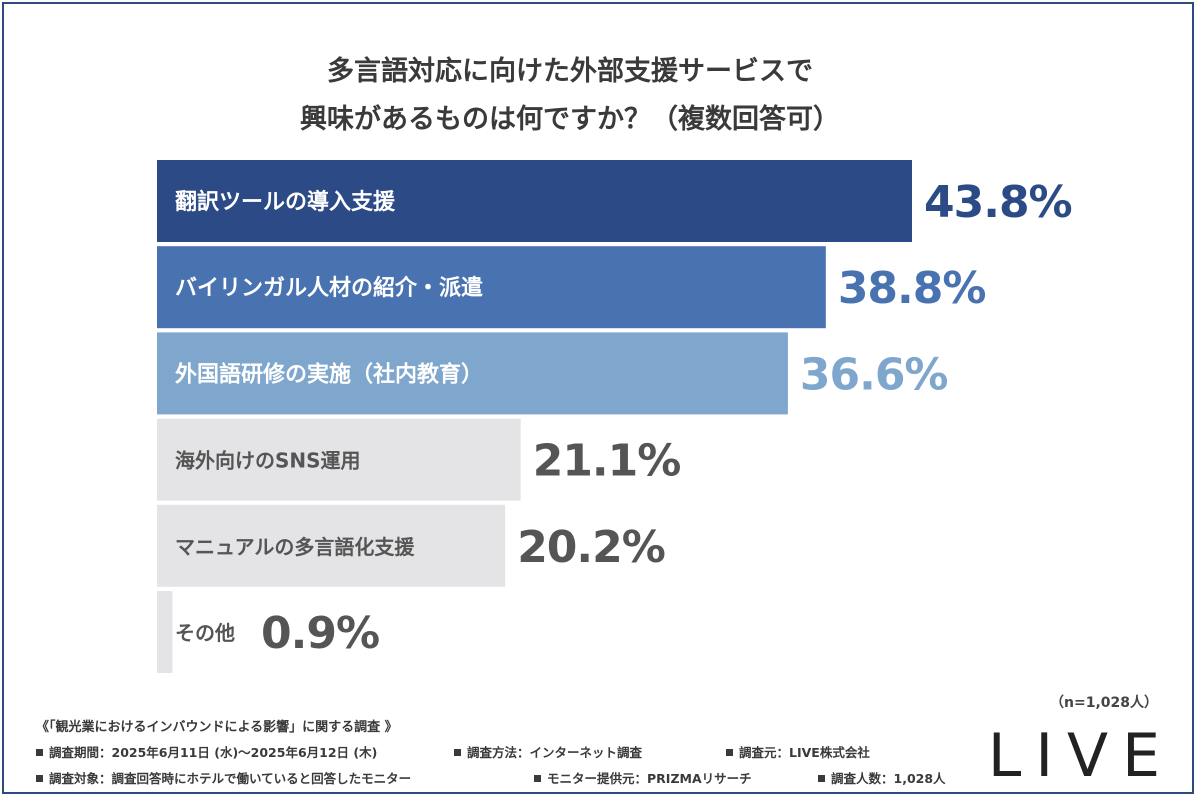  I want to click on chart-title-line-1: 多言語対応に向けた外部支援サービスで, so click(570, 71).